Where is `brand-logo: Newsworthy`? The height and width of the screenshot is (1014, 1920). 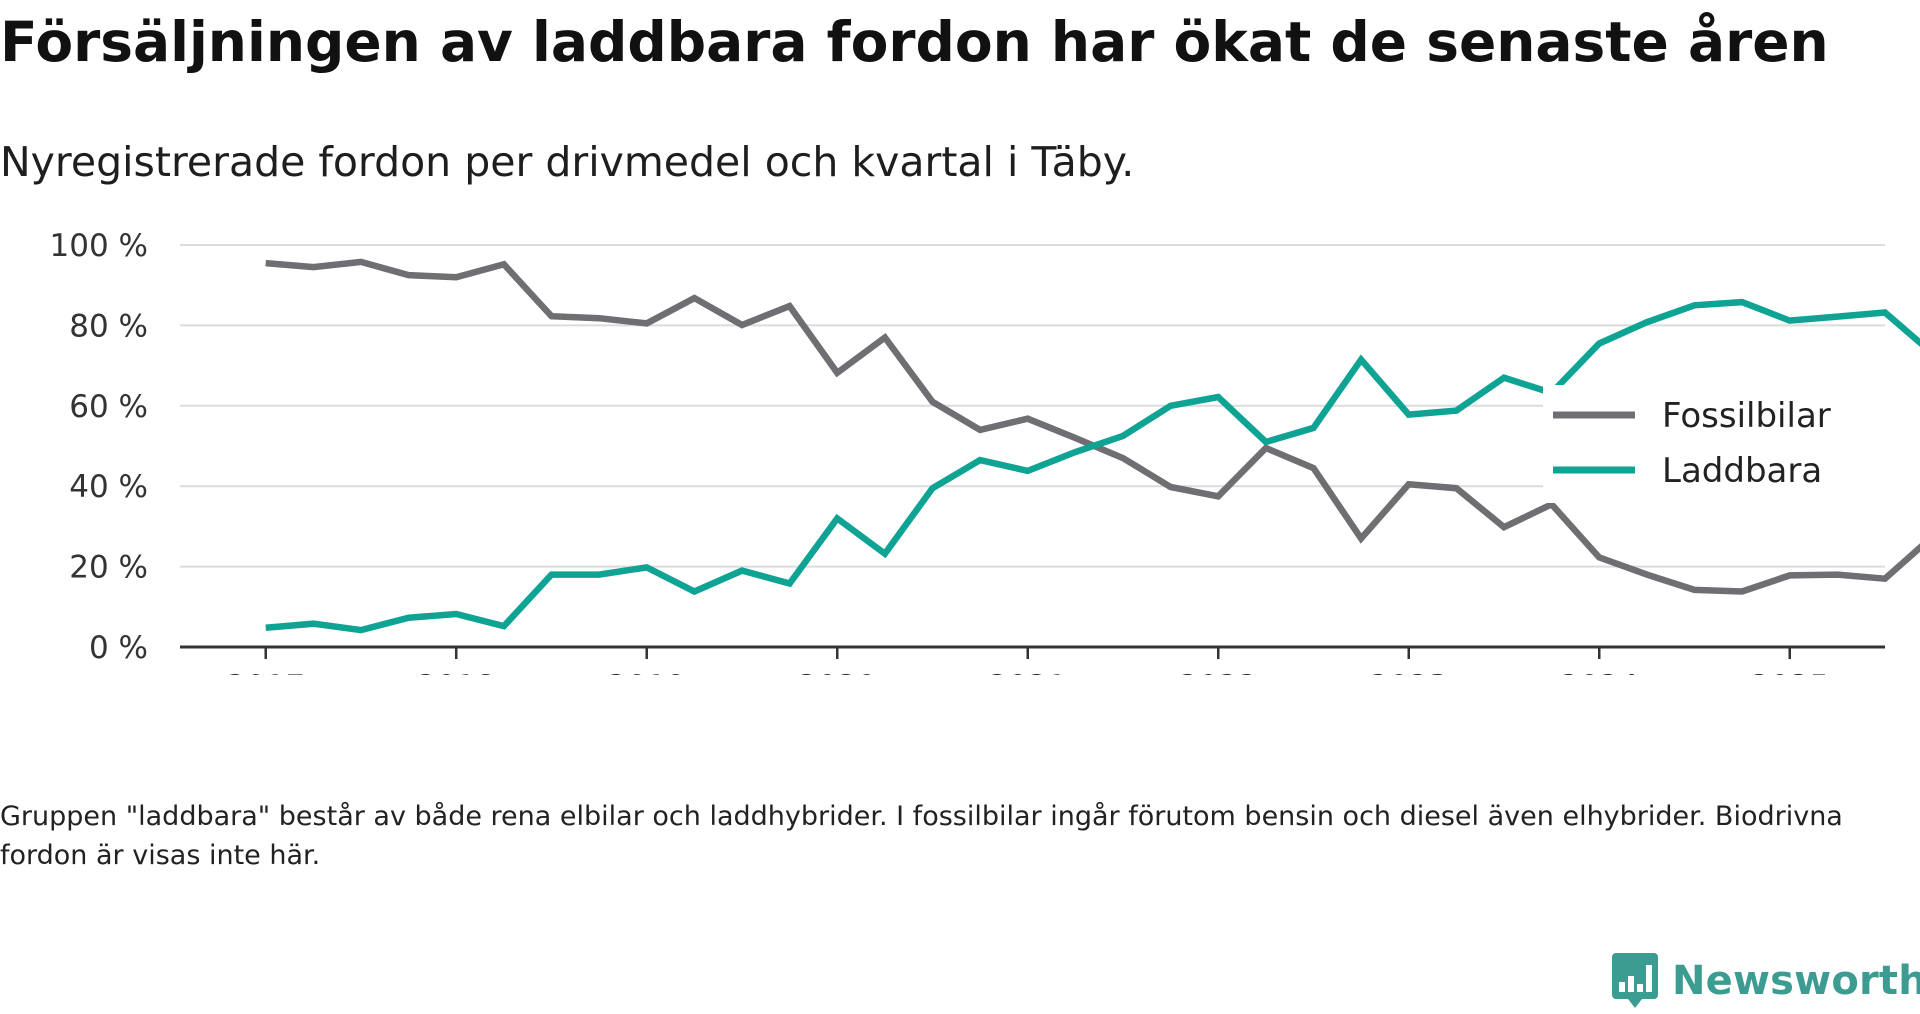
brand-logo: Newsworthy is located at coordinates (1765, 981).